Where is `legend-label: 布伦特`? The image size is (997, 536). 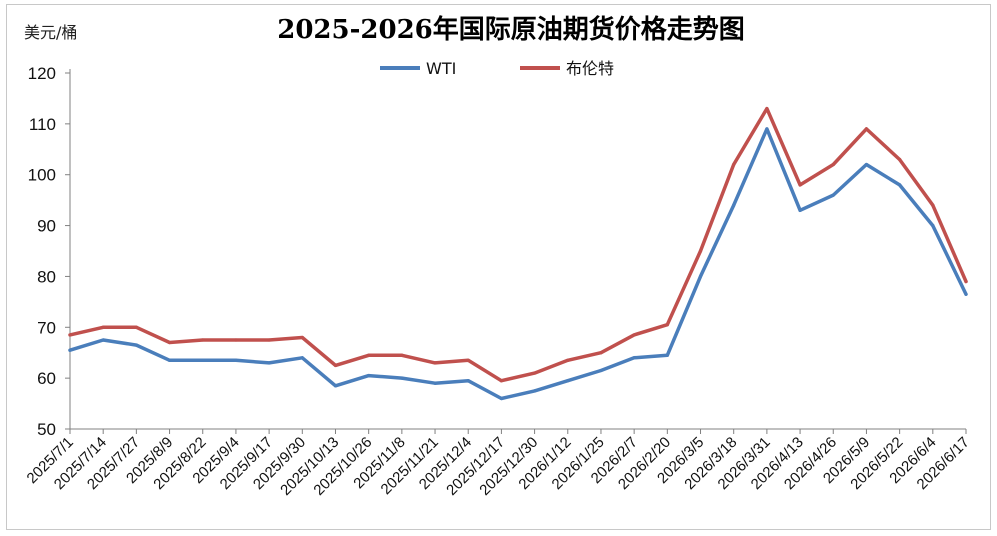
legend-label: 布伦特 is located at coordinates (590, 68).